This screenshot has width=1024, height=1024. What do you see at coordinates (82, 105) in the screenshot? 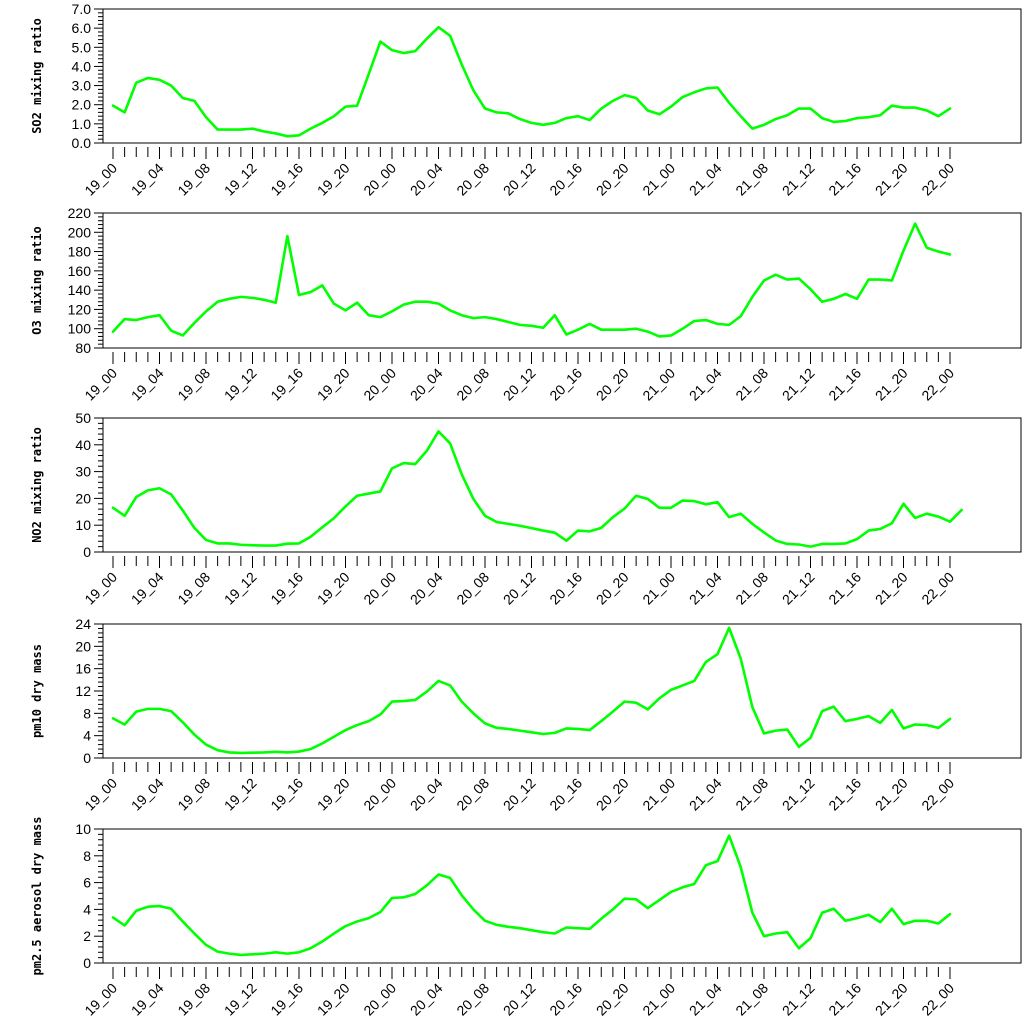
I see `y-tick-label: 2.0` at bounding box center [82, 105].